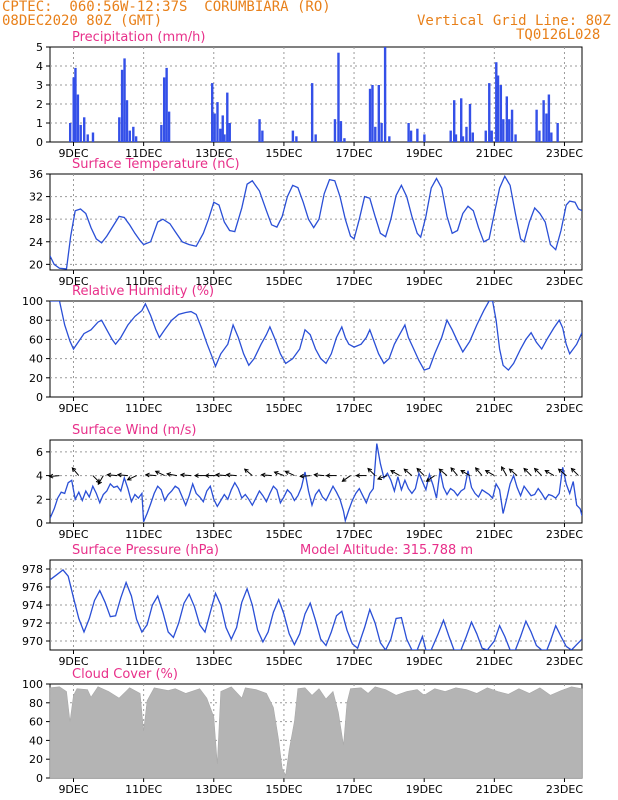 The width and height of the screenshot is (618, 800). Describe the element at coordinates (32, 684) in the screenshot. I see `y-tick-label: 100` at that location.